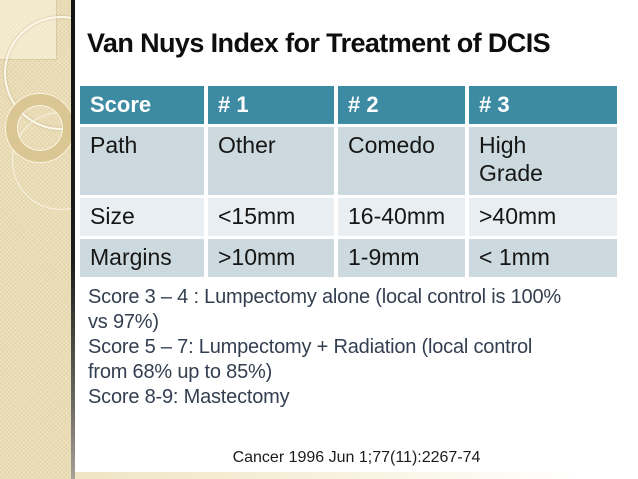 Image resolution: width=638 pixels, height=479 pixels. Describe the element at coordinates (356, 475) in the screenshot. I see `bottom-accent-bar` at that location.